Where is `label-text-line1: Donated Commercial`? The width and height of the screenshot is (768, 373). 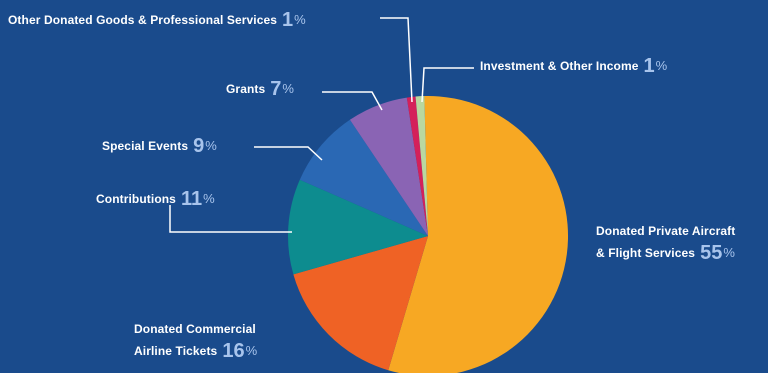
label-text-line1: Donated Commercial is located at coordinates (195, 329).